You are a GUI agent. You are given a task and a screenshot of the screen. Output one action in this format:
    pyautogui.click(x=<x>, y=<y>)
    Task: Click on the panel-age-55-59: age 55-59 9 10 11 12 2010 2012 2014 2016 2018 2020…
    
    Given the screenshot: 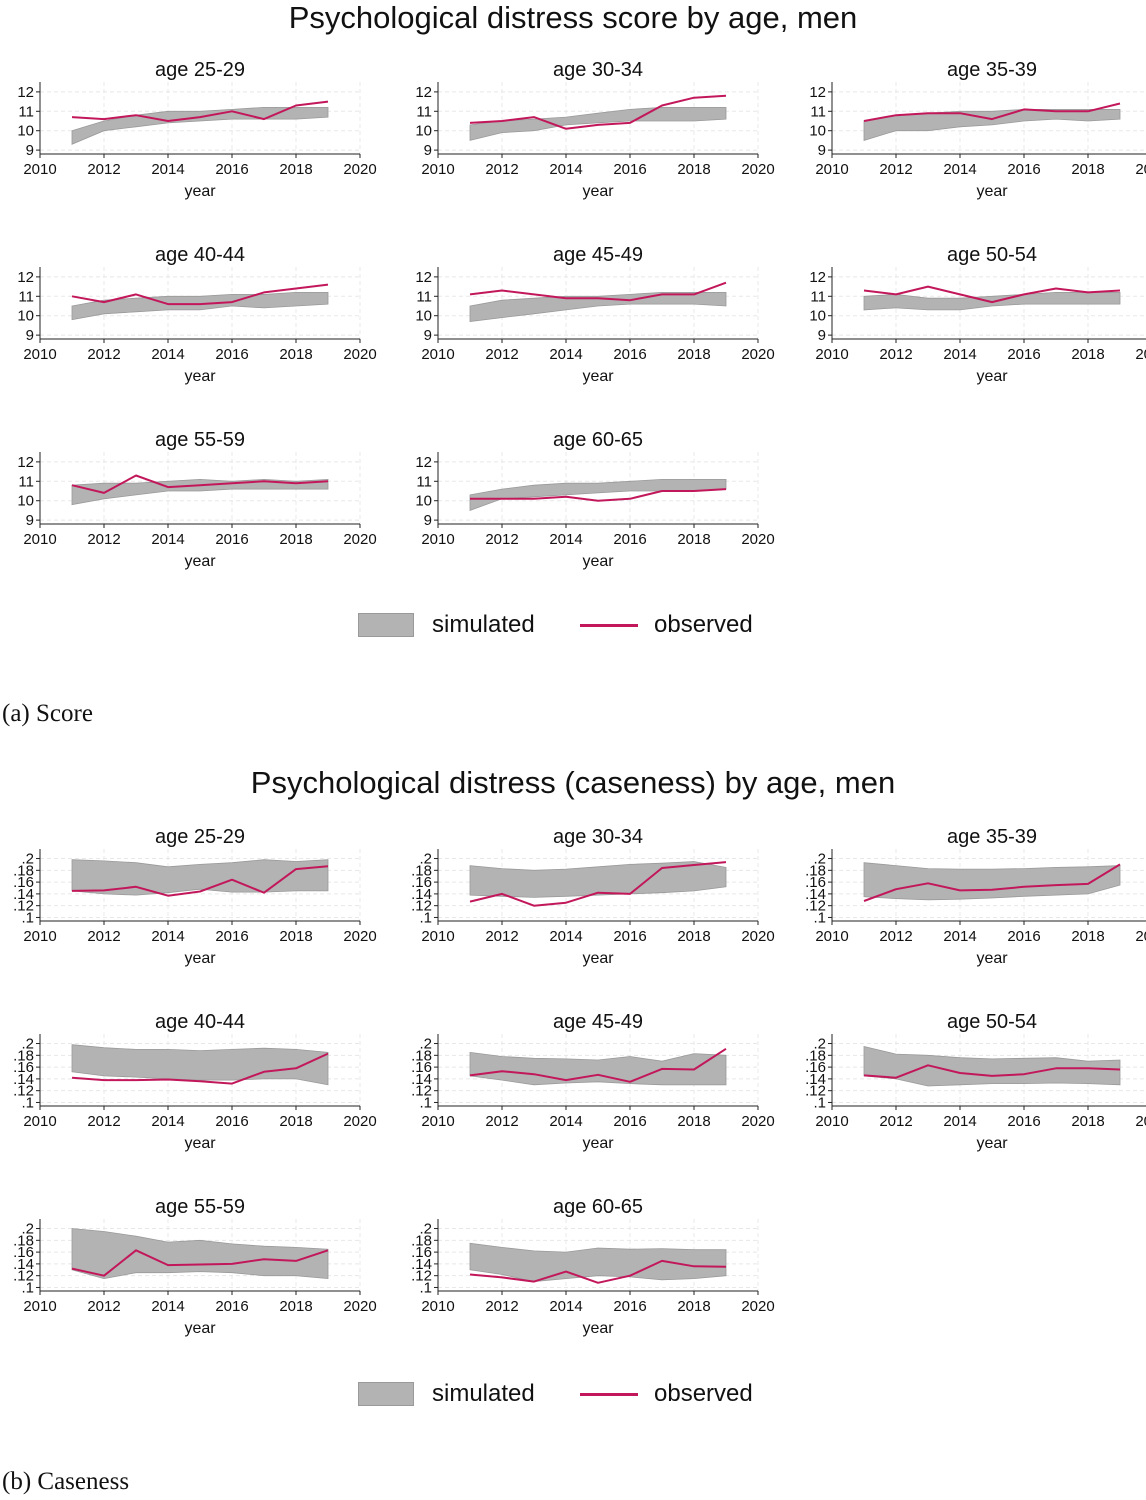 What is the action you would take?
    pyautogui.click(x=194, y=518)
    